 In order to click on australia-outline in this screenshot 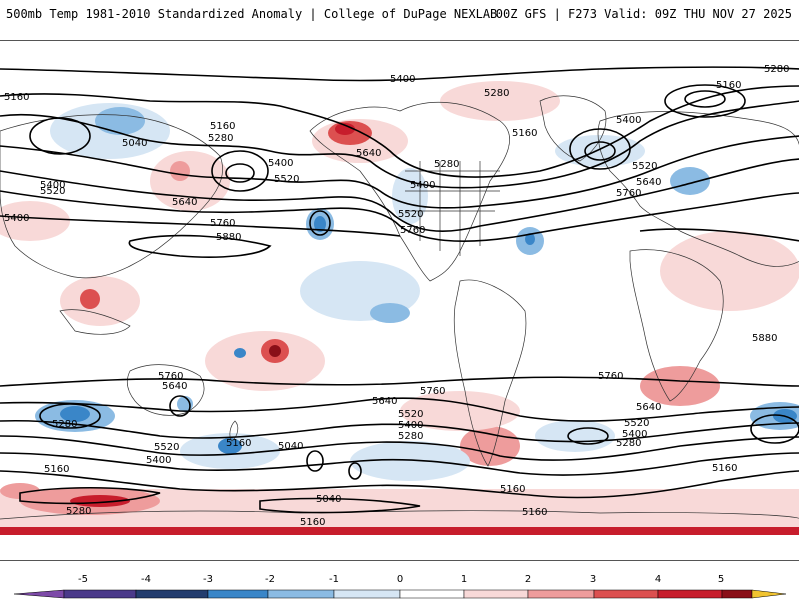, I will do `click(165, 390)`.